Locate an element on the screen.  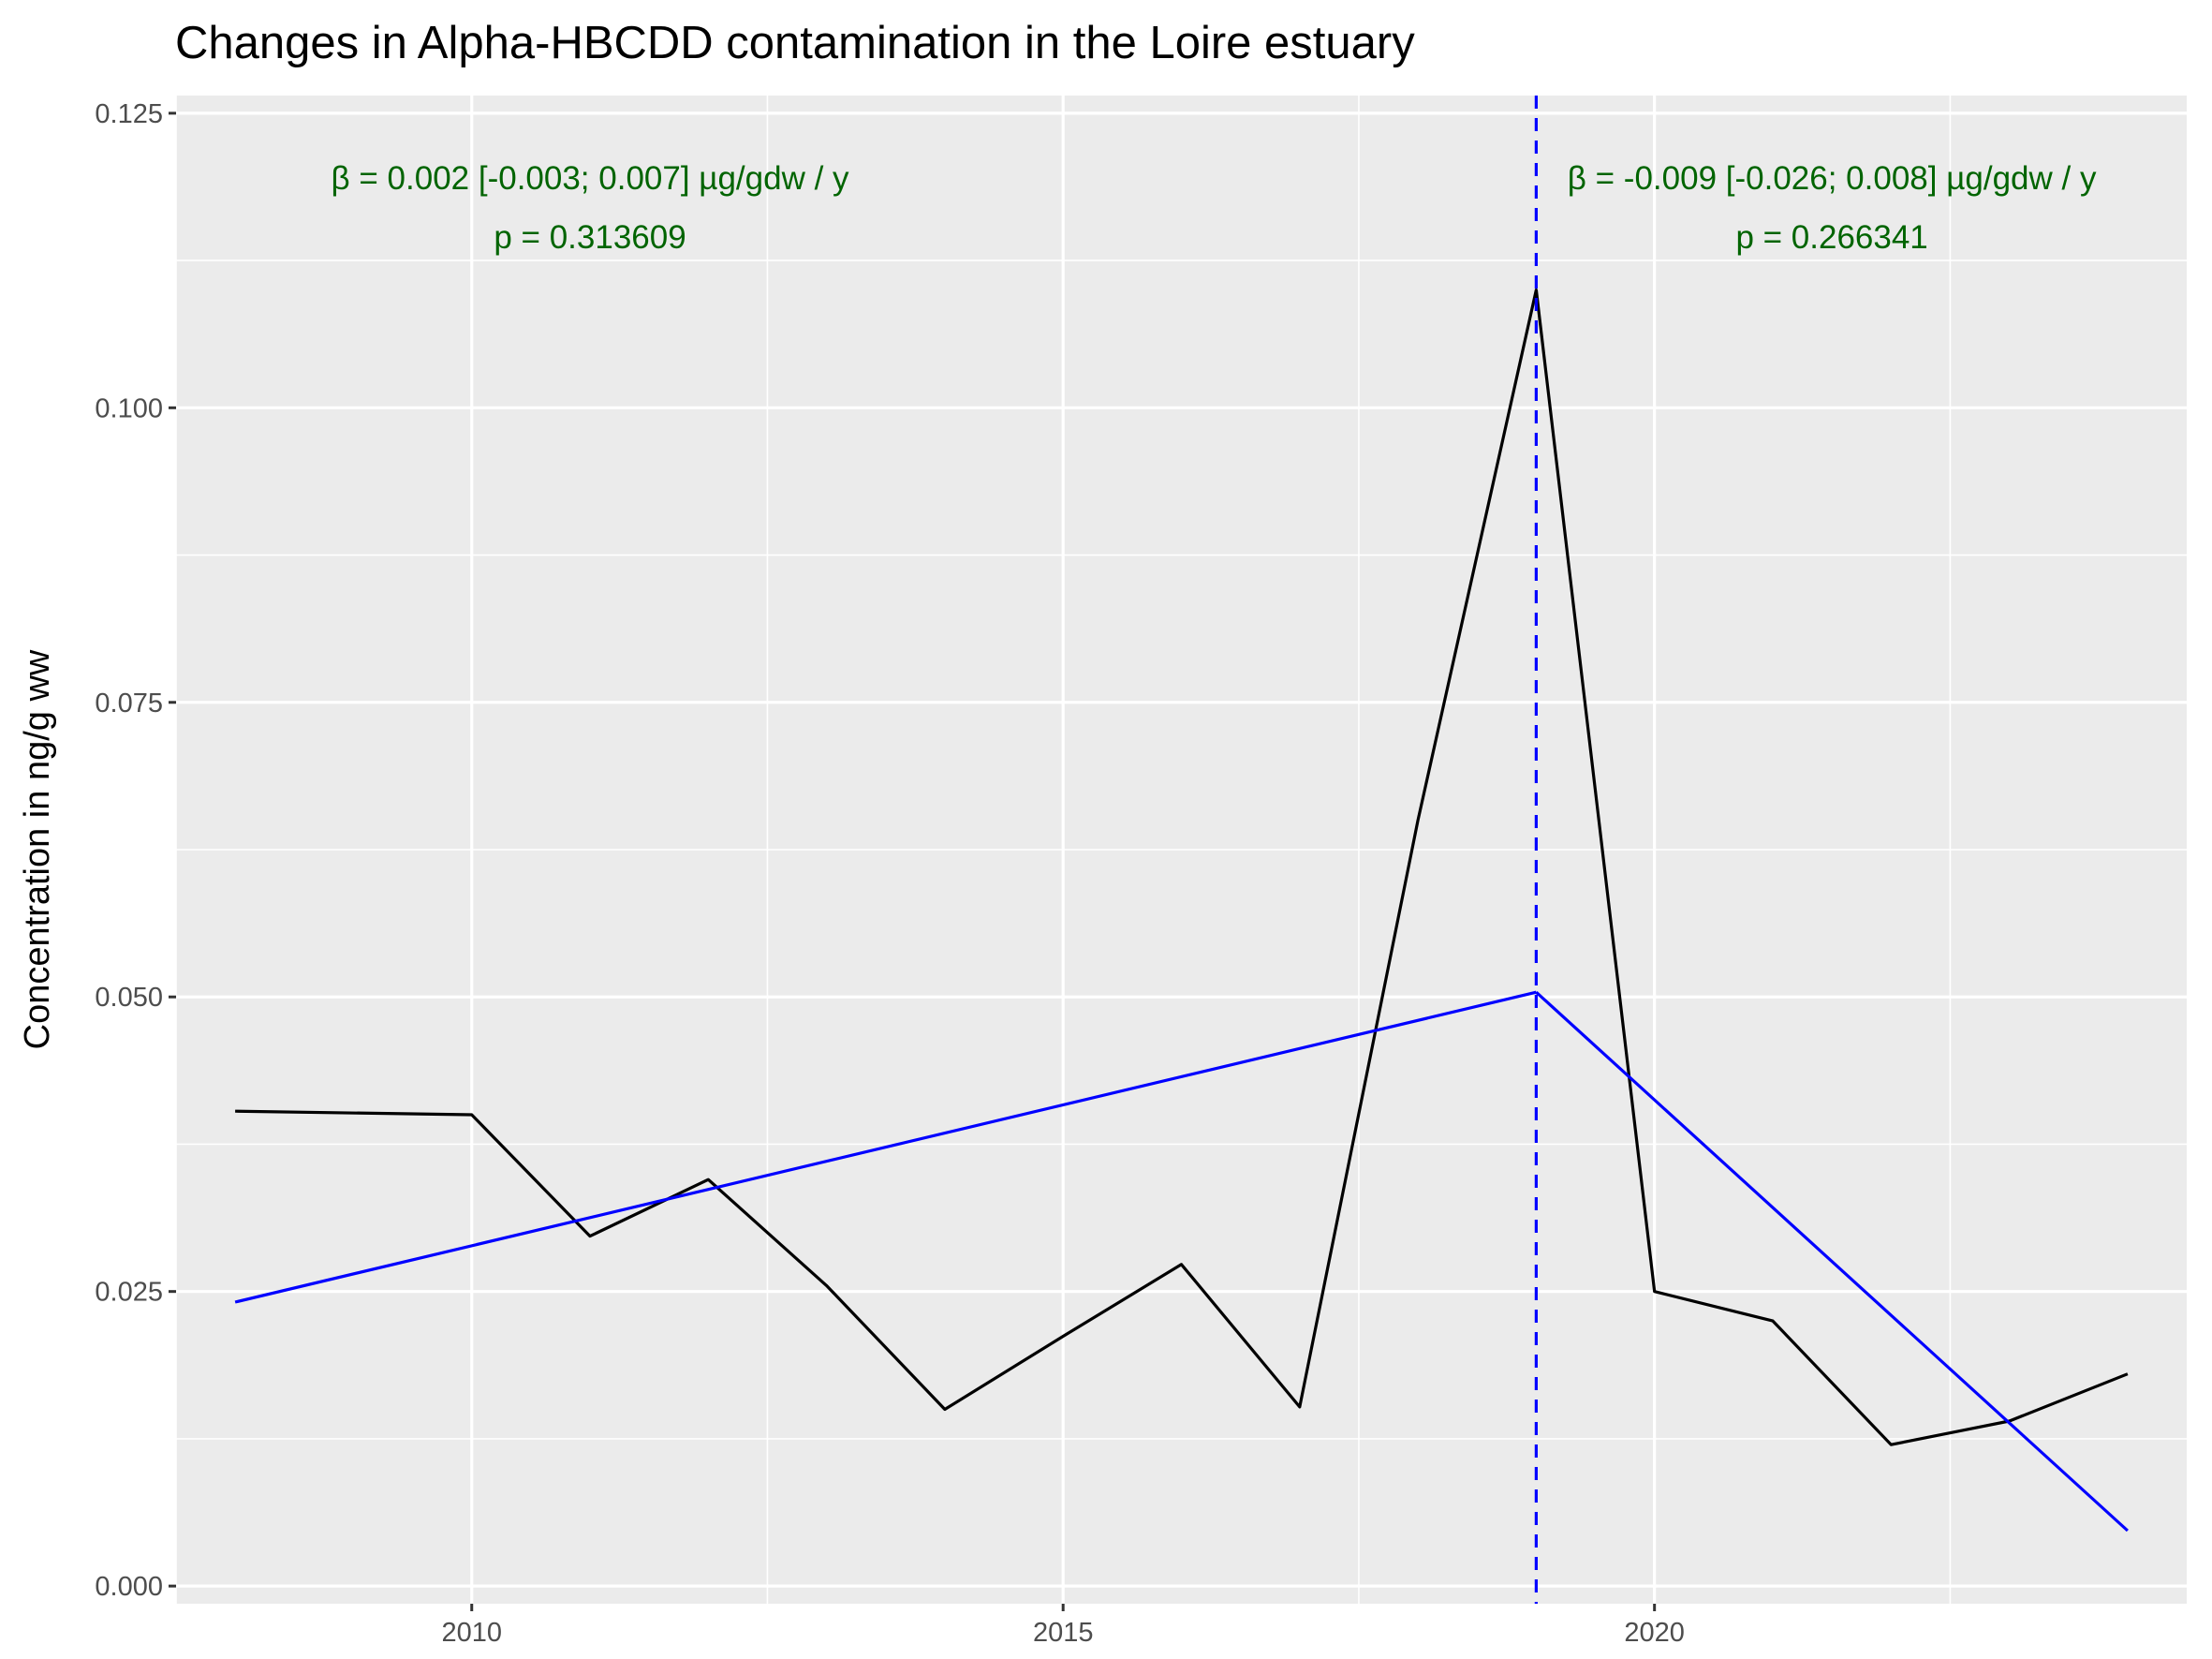
y-tick-label: 0.050 is located at coordinates (129, 998).